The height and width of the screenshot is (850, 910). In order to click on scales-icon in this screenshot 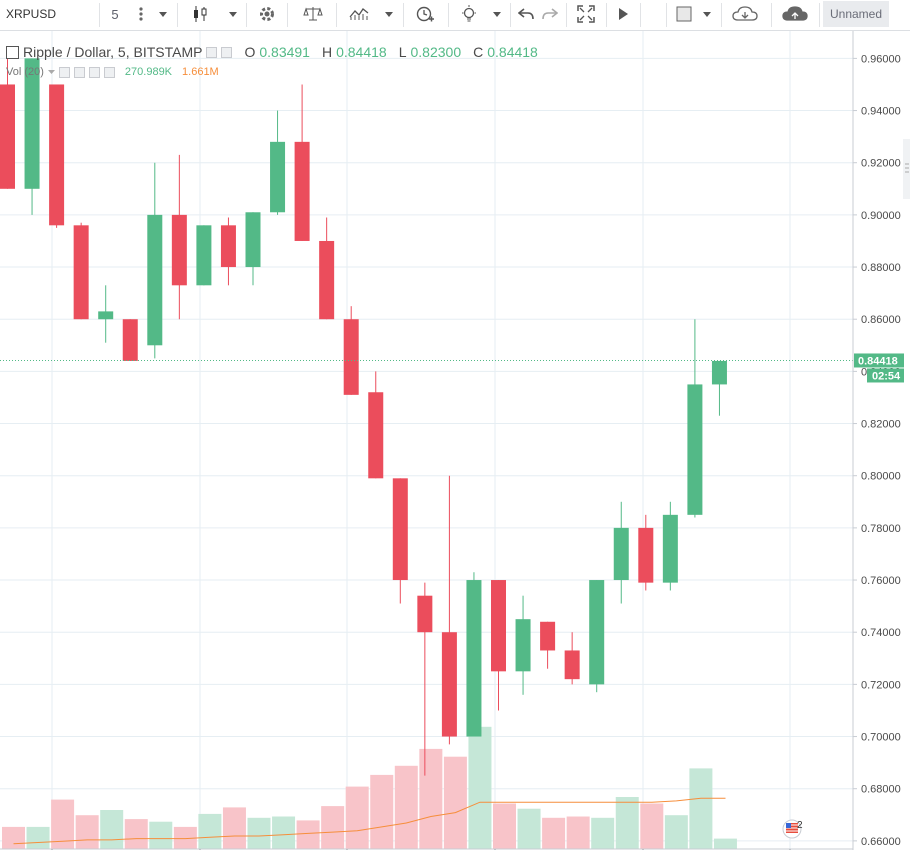, I will do `click(313, 14)`.